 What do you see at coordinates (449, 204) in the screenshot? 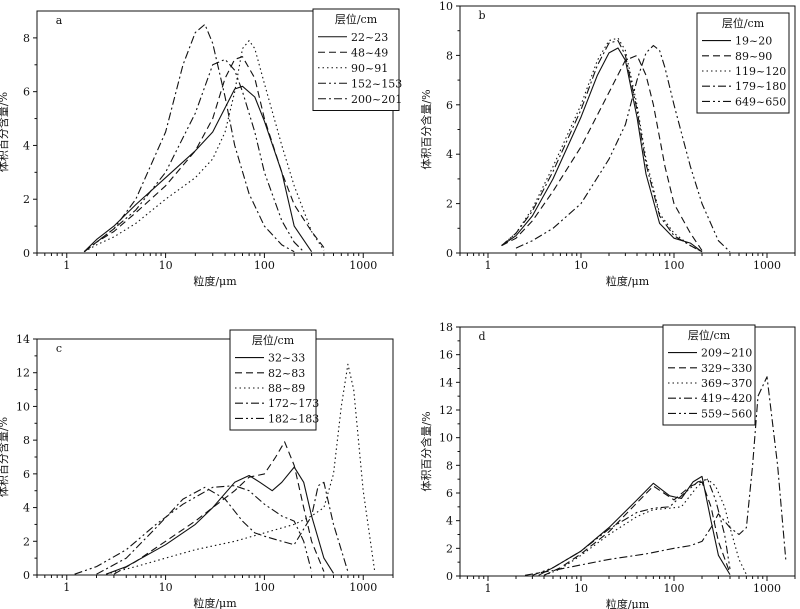
I see `y-tick-label-b: 2` at bounding box center [449, 204].